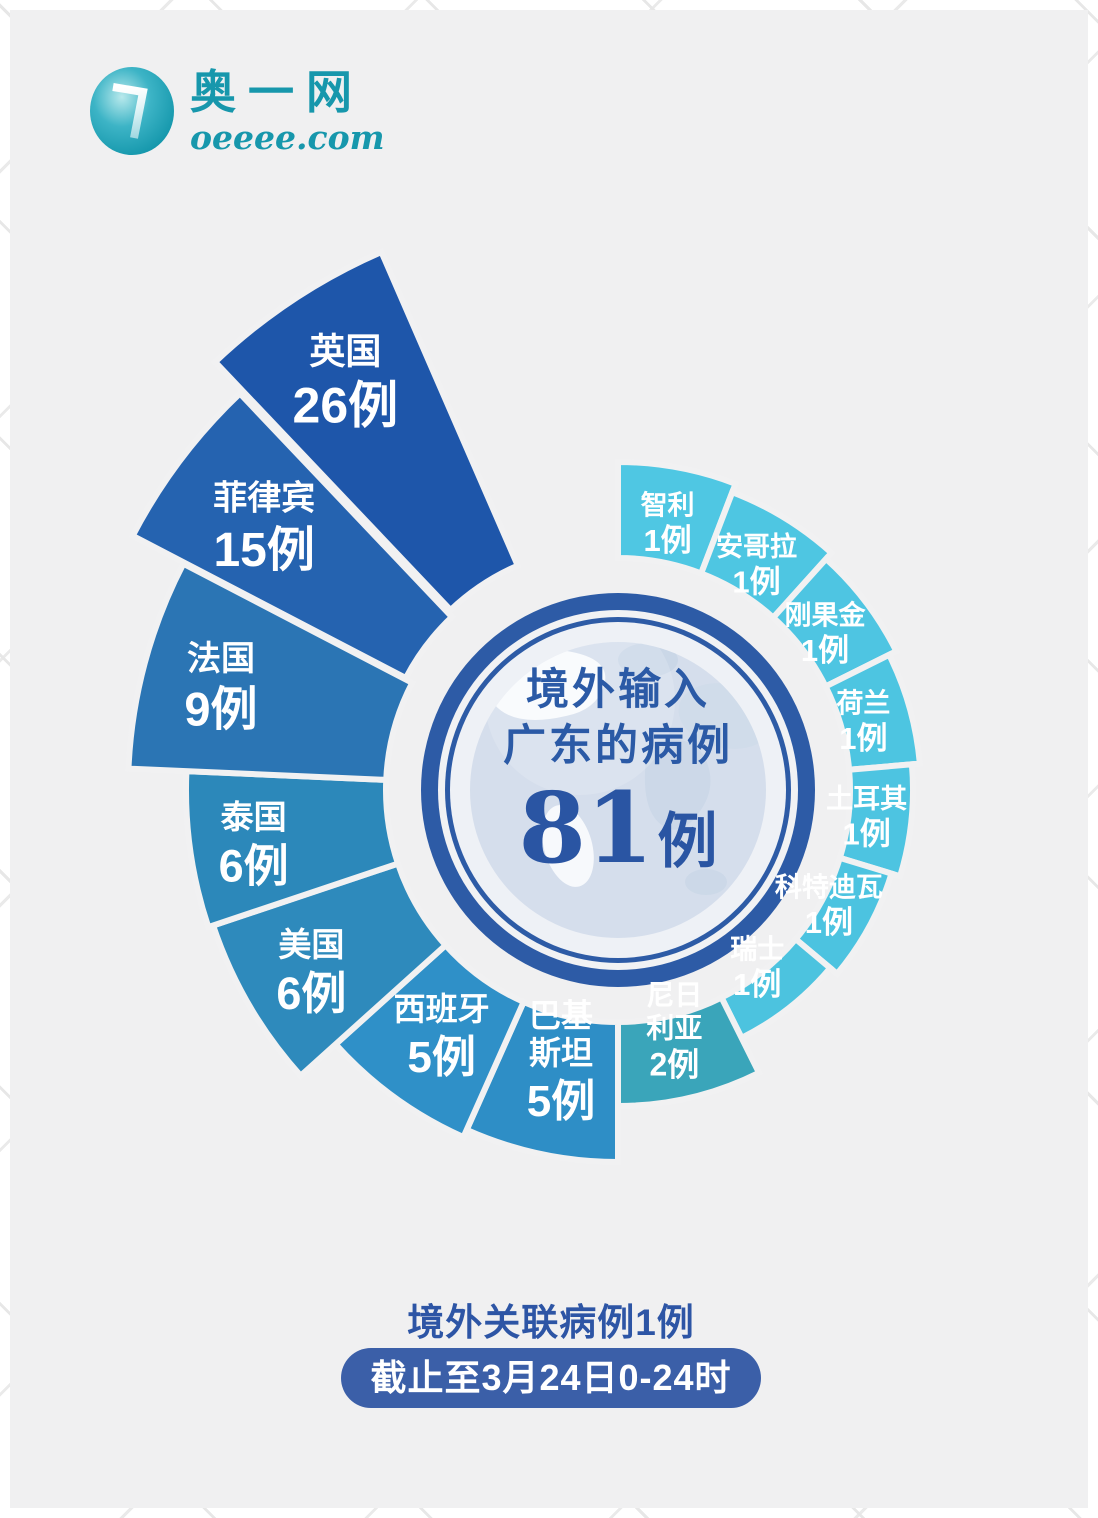 The height and width of the screenshot is (1518, 1098). I want to click on total-unit: 例, so click(687, 841).